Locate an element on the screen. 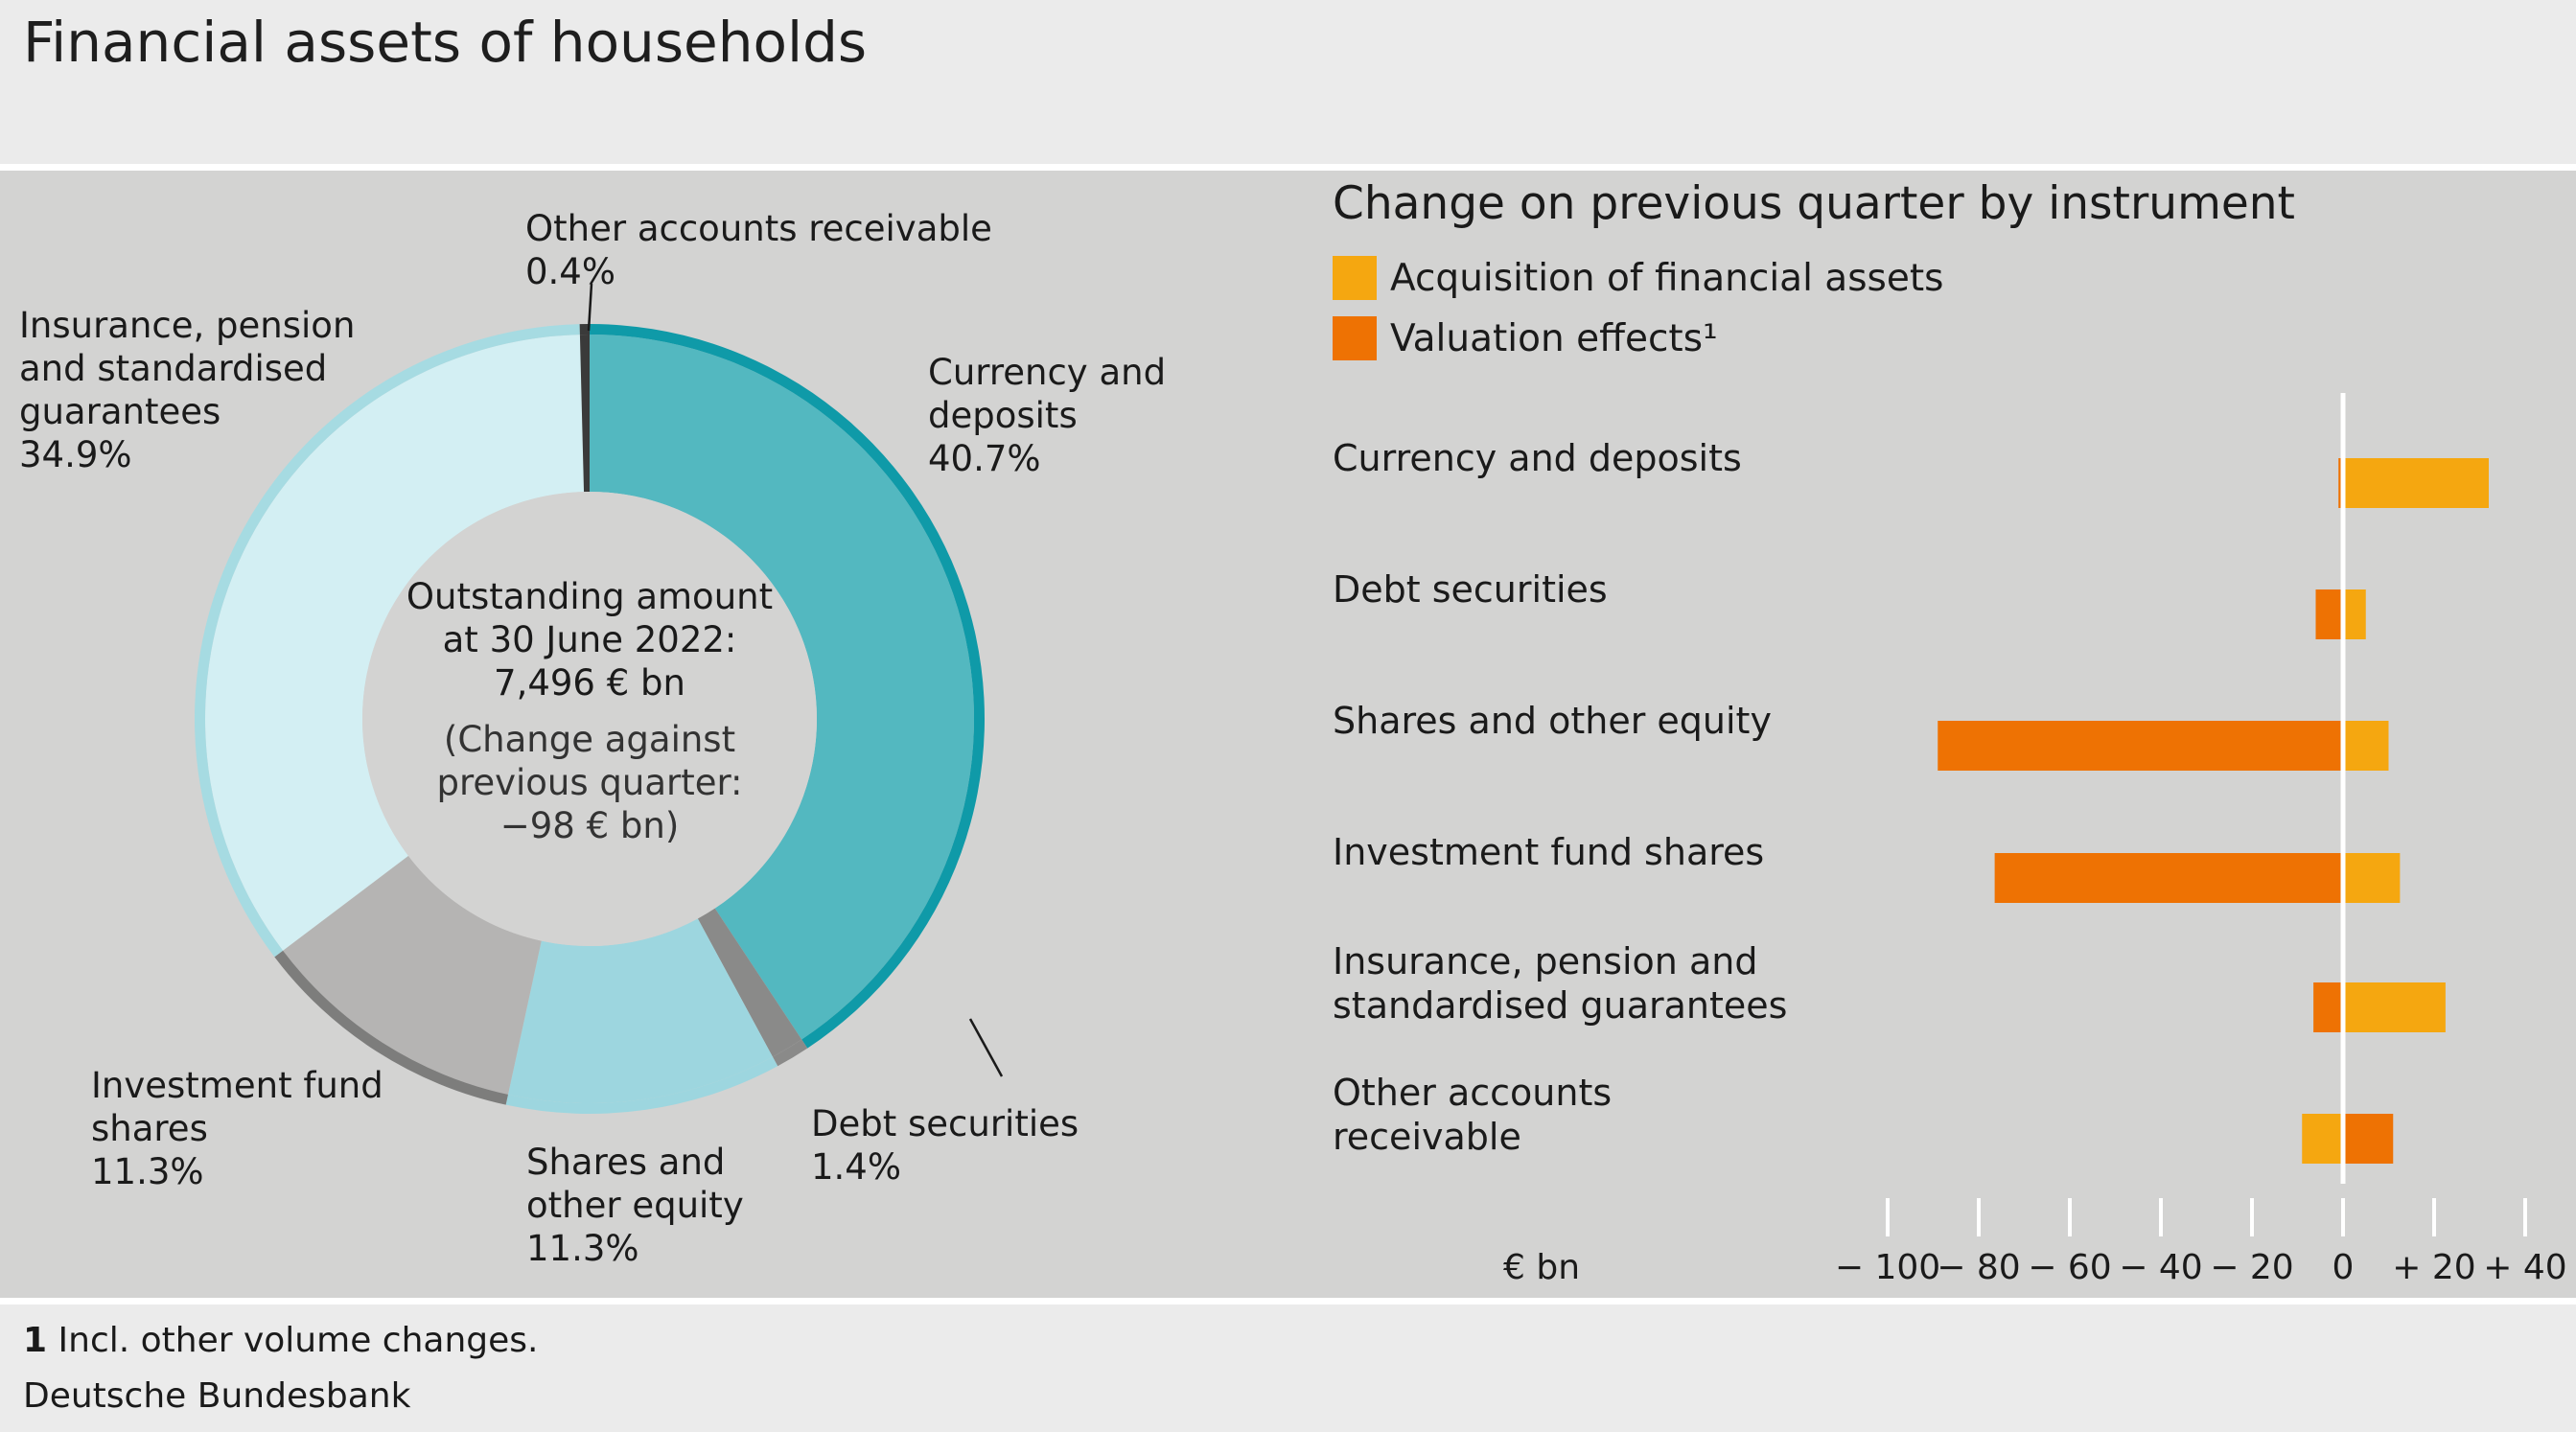 The height and width of the screenshot is (1432, 2576). label-debt: Debt securities 1.4% is located at coordinates (945, 1145).